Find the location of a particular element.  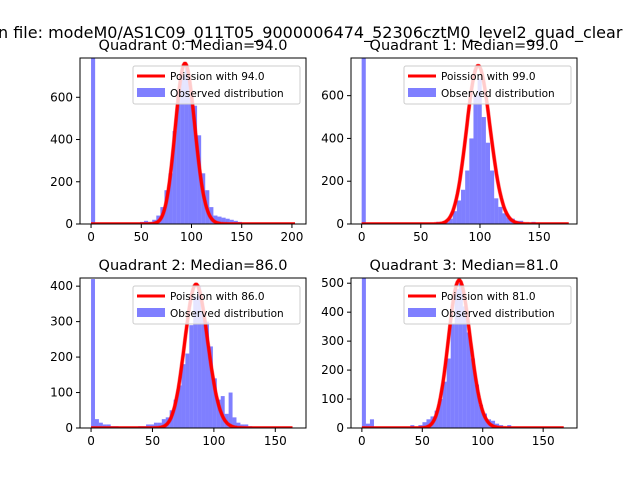

legend-poisson-label: Poission with 86.0 is located at coordinates (217, 297).